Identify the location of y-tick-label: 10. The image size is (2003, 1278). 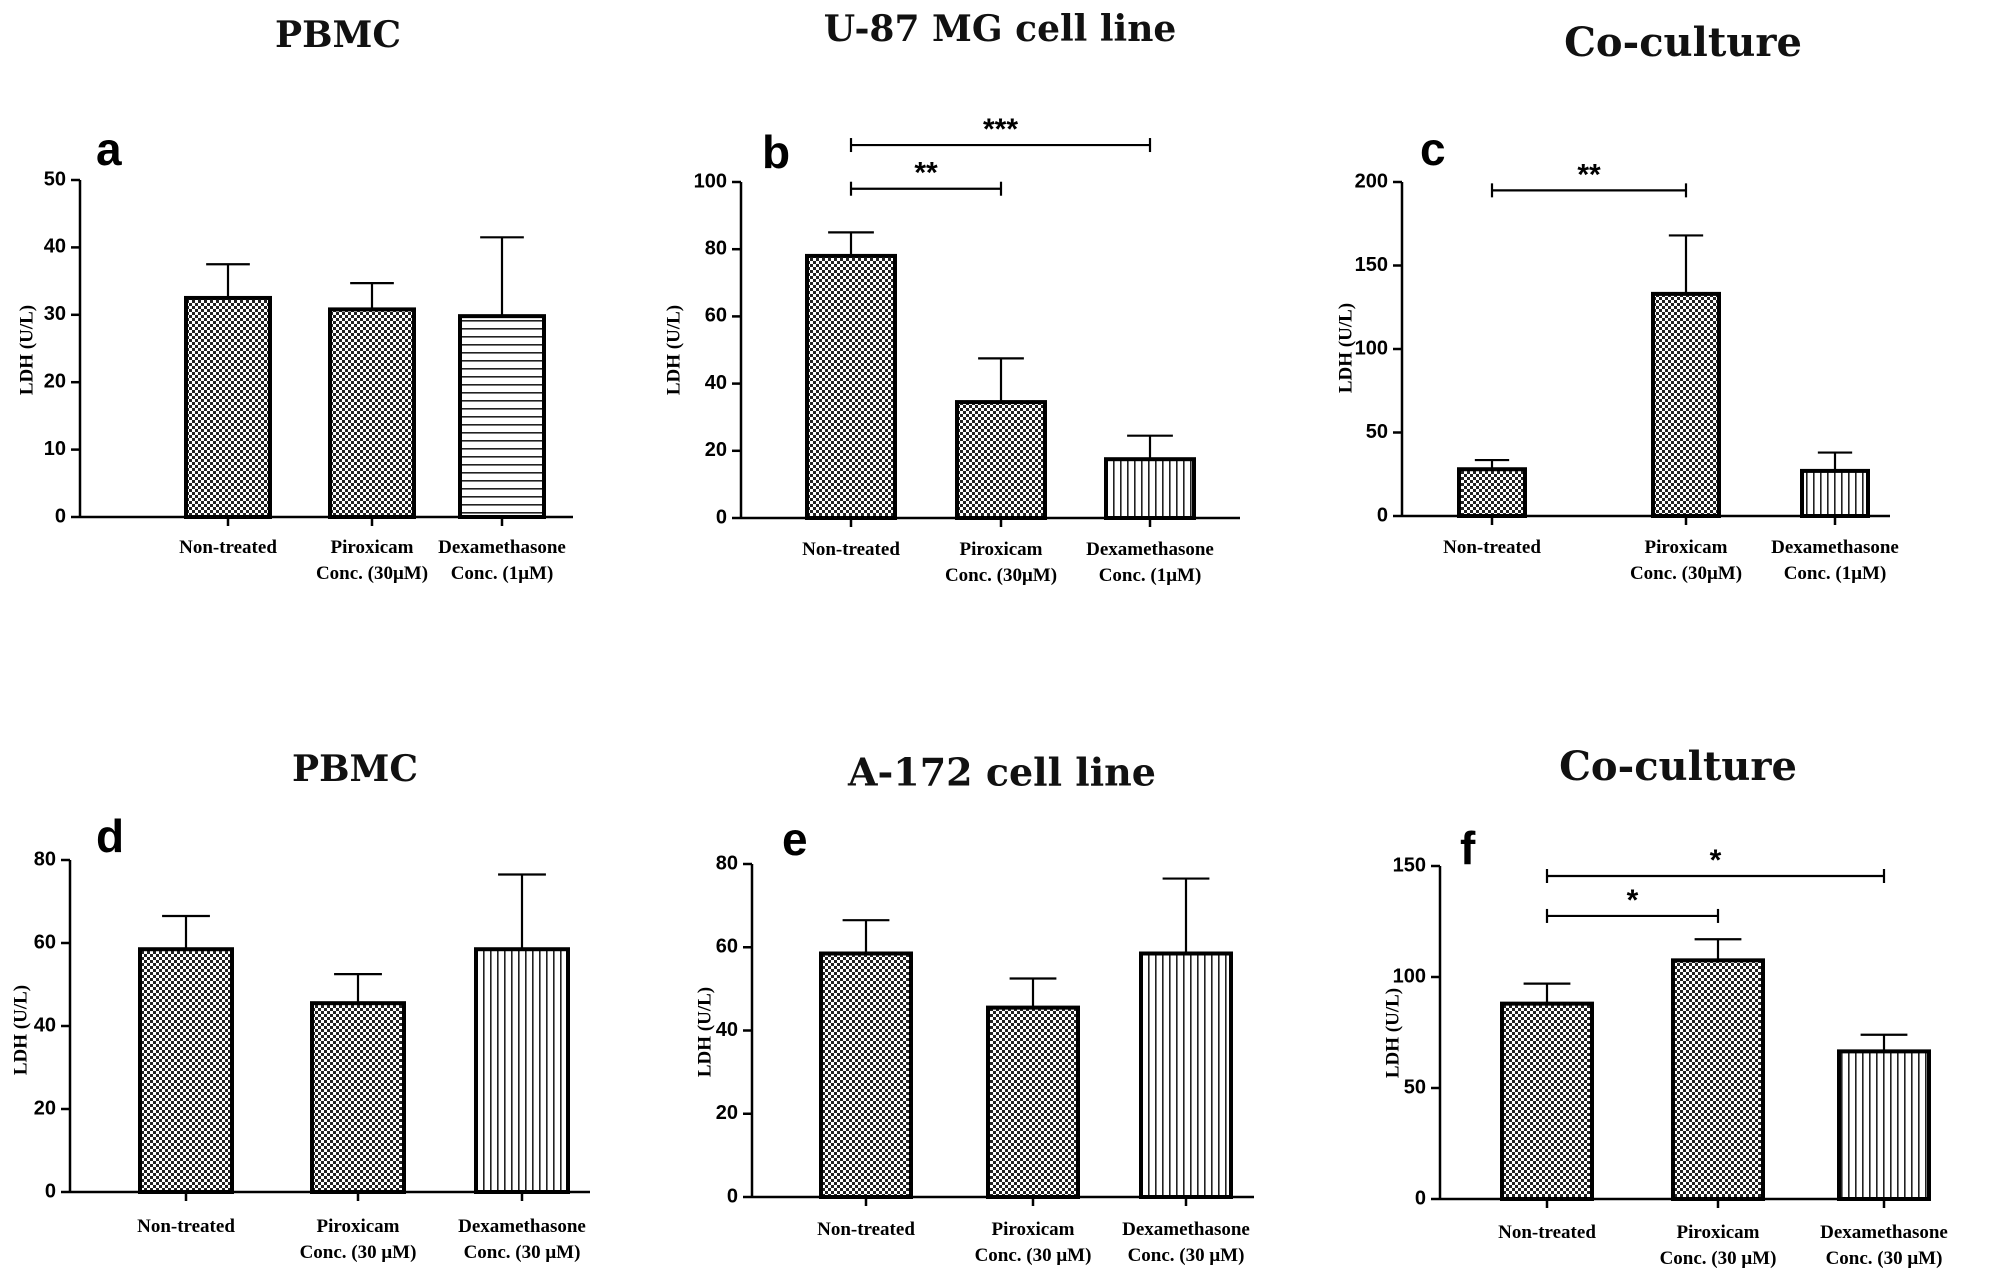
(55, 449).